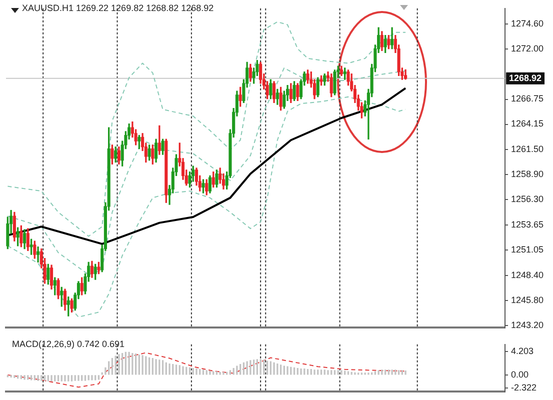 This screenshot has width=553, height=400. What do you see at coordinates (527, 275) in the screenshot?
I see `y-tick-label: 1248.40` at bounding box center [527, 275].